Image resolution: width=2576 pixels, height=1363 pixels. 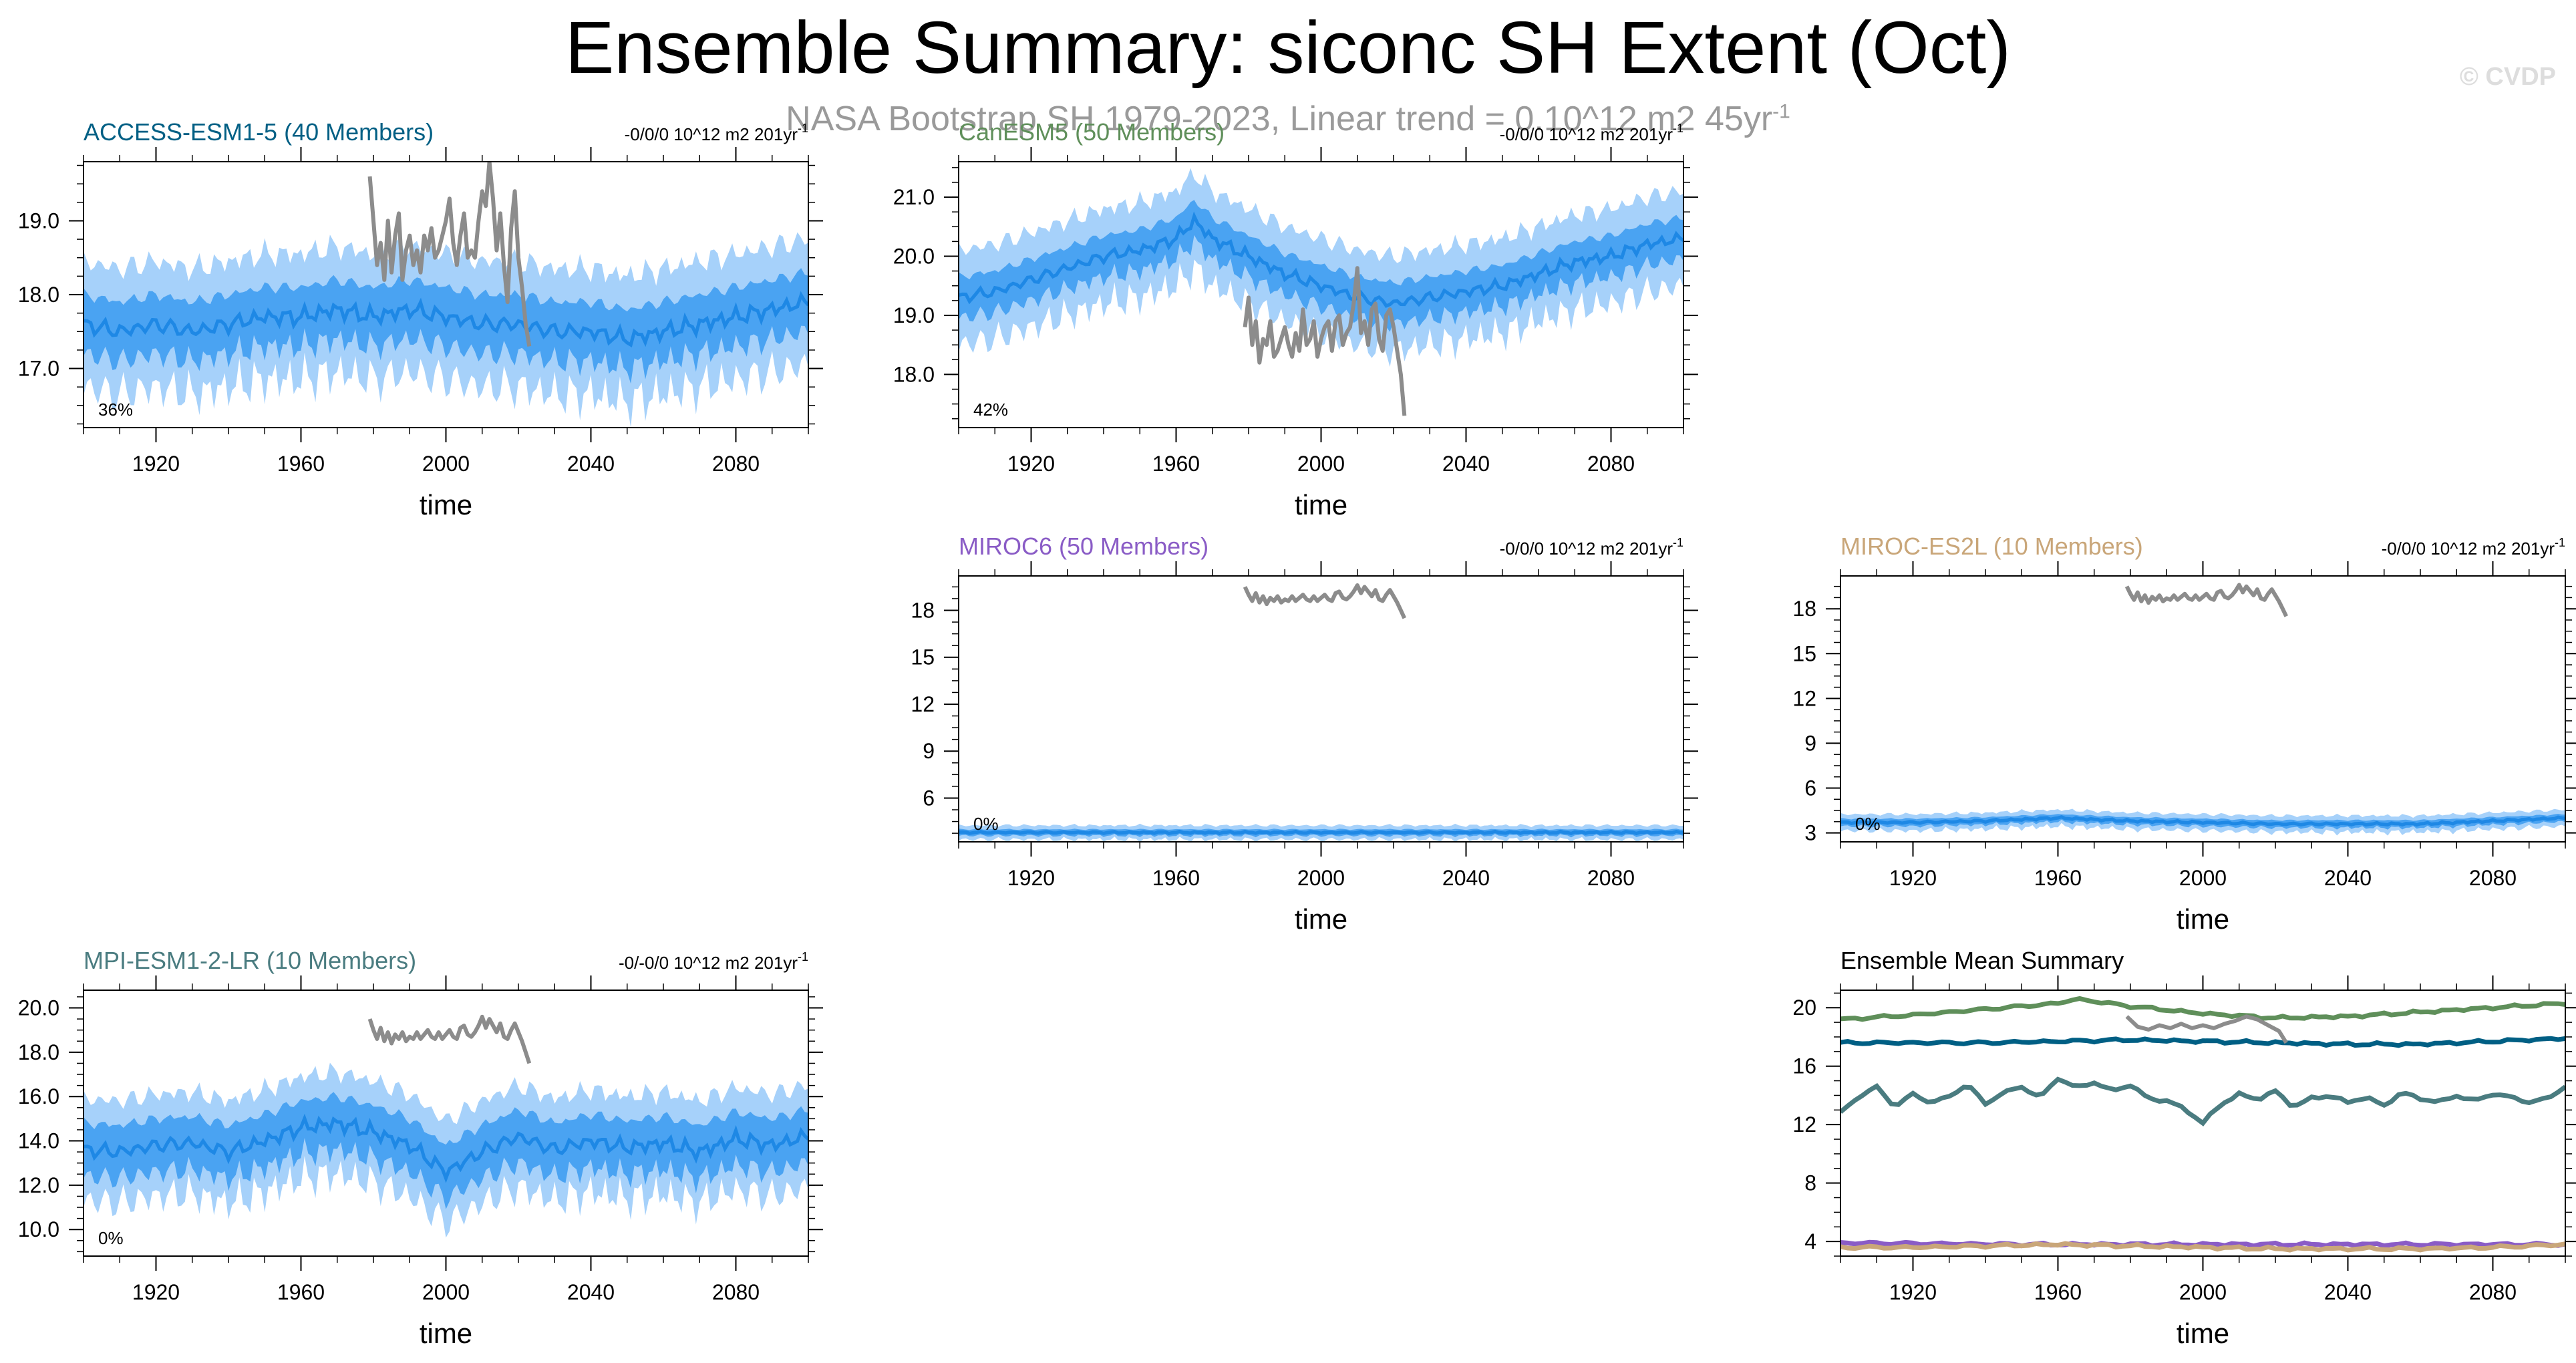 I want to click on trend-text: -0/-0/0 10^12 m2 201yr, so click(x=708, y=963).